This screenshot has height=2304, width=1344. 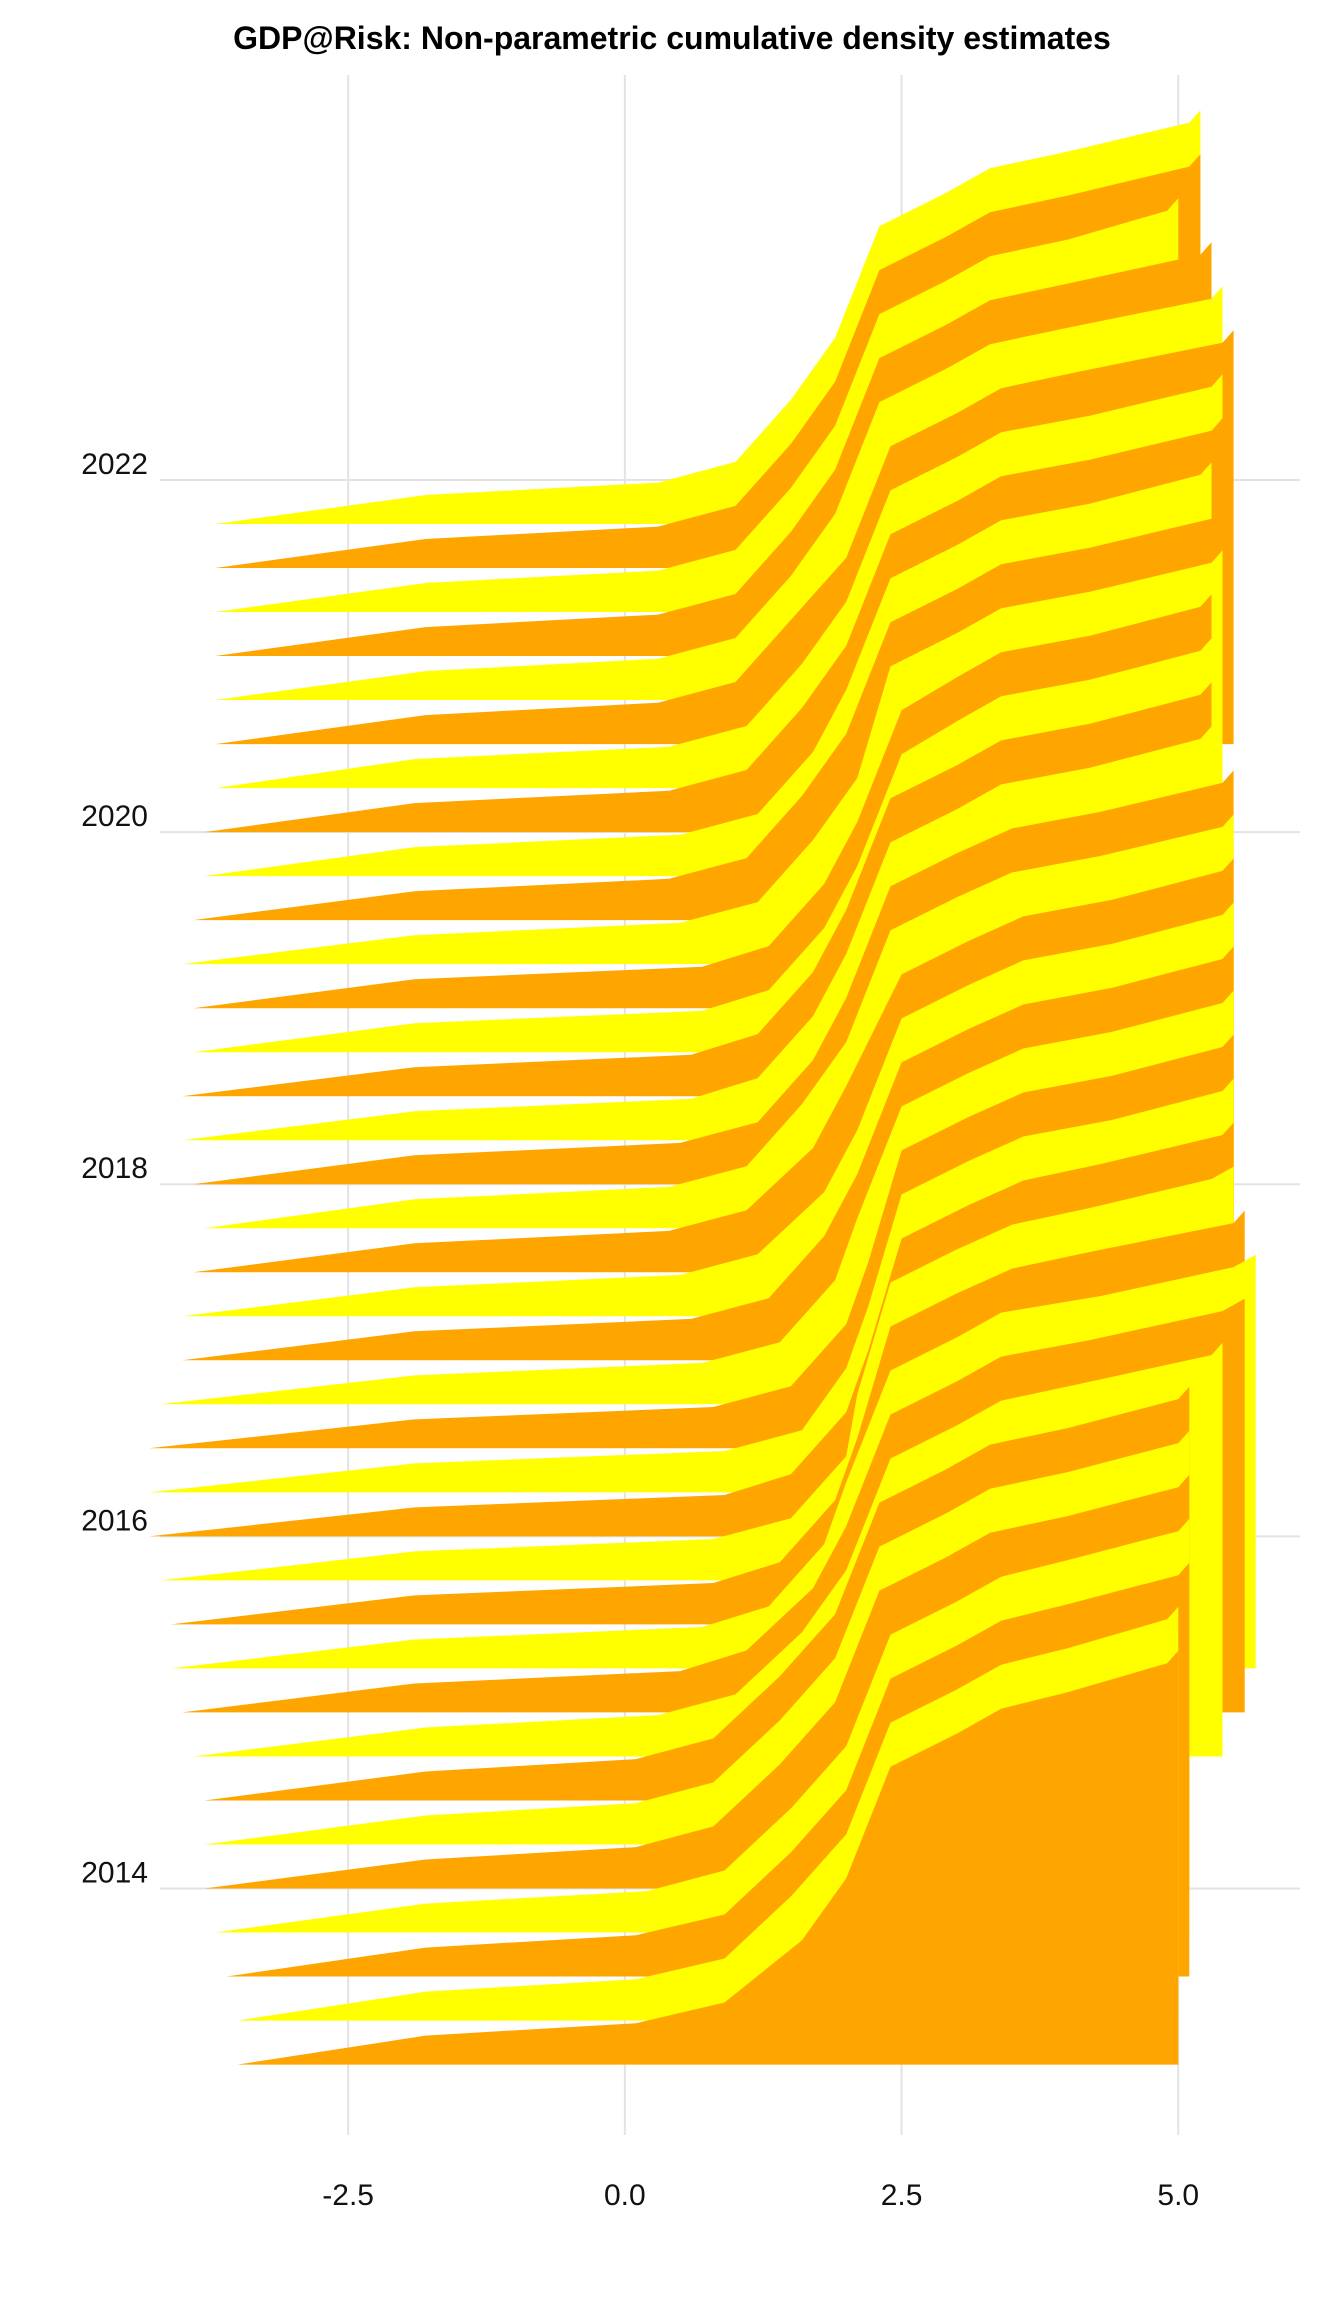 What do you see at coordinates (114, 816) in the screenshot?
I see `y-tick-label: 2020` at bounding box center [114, 816].